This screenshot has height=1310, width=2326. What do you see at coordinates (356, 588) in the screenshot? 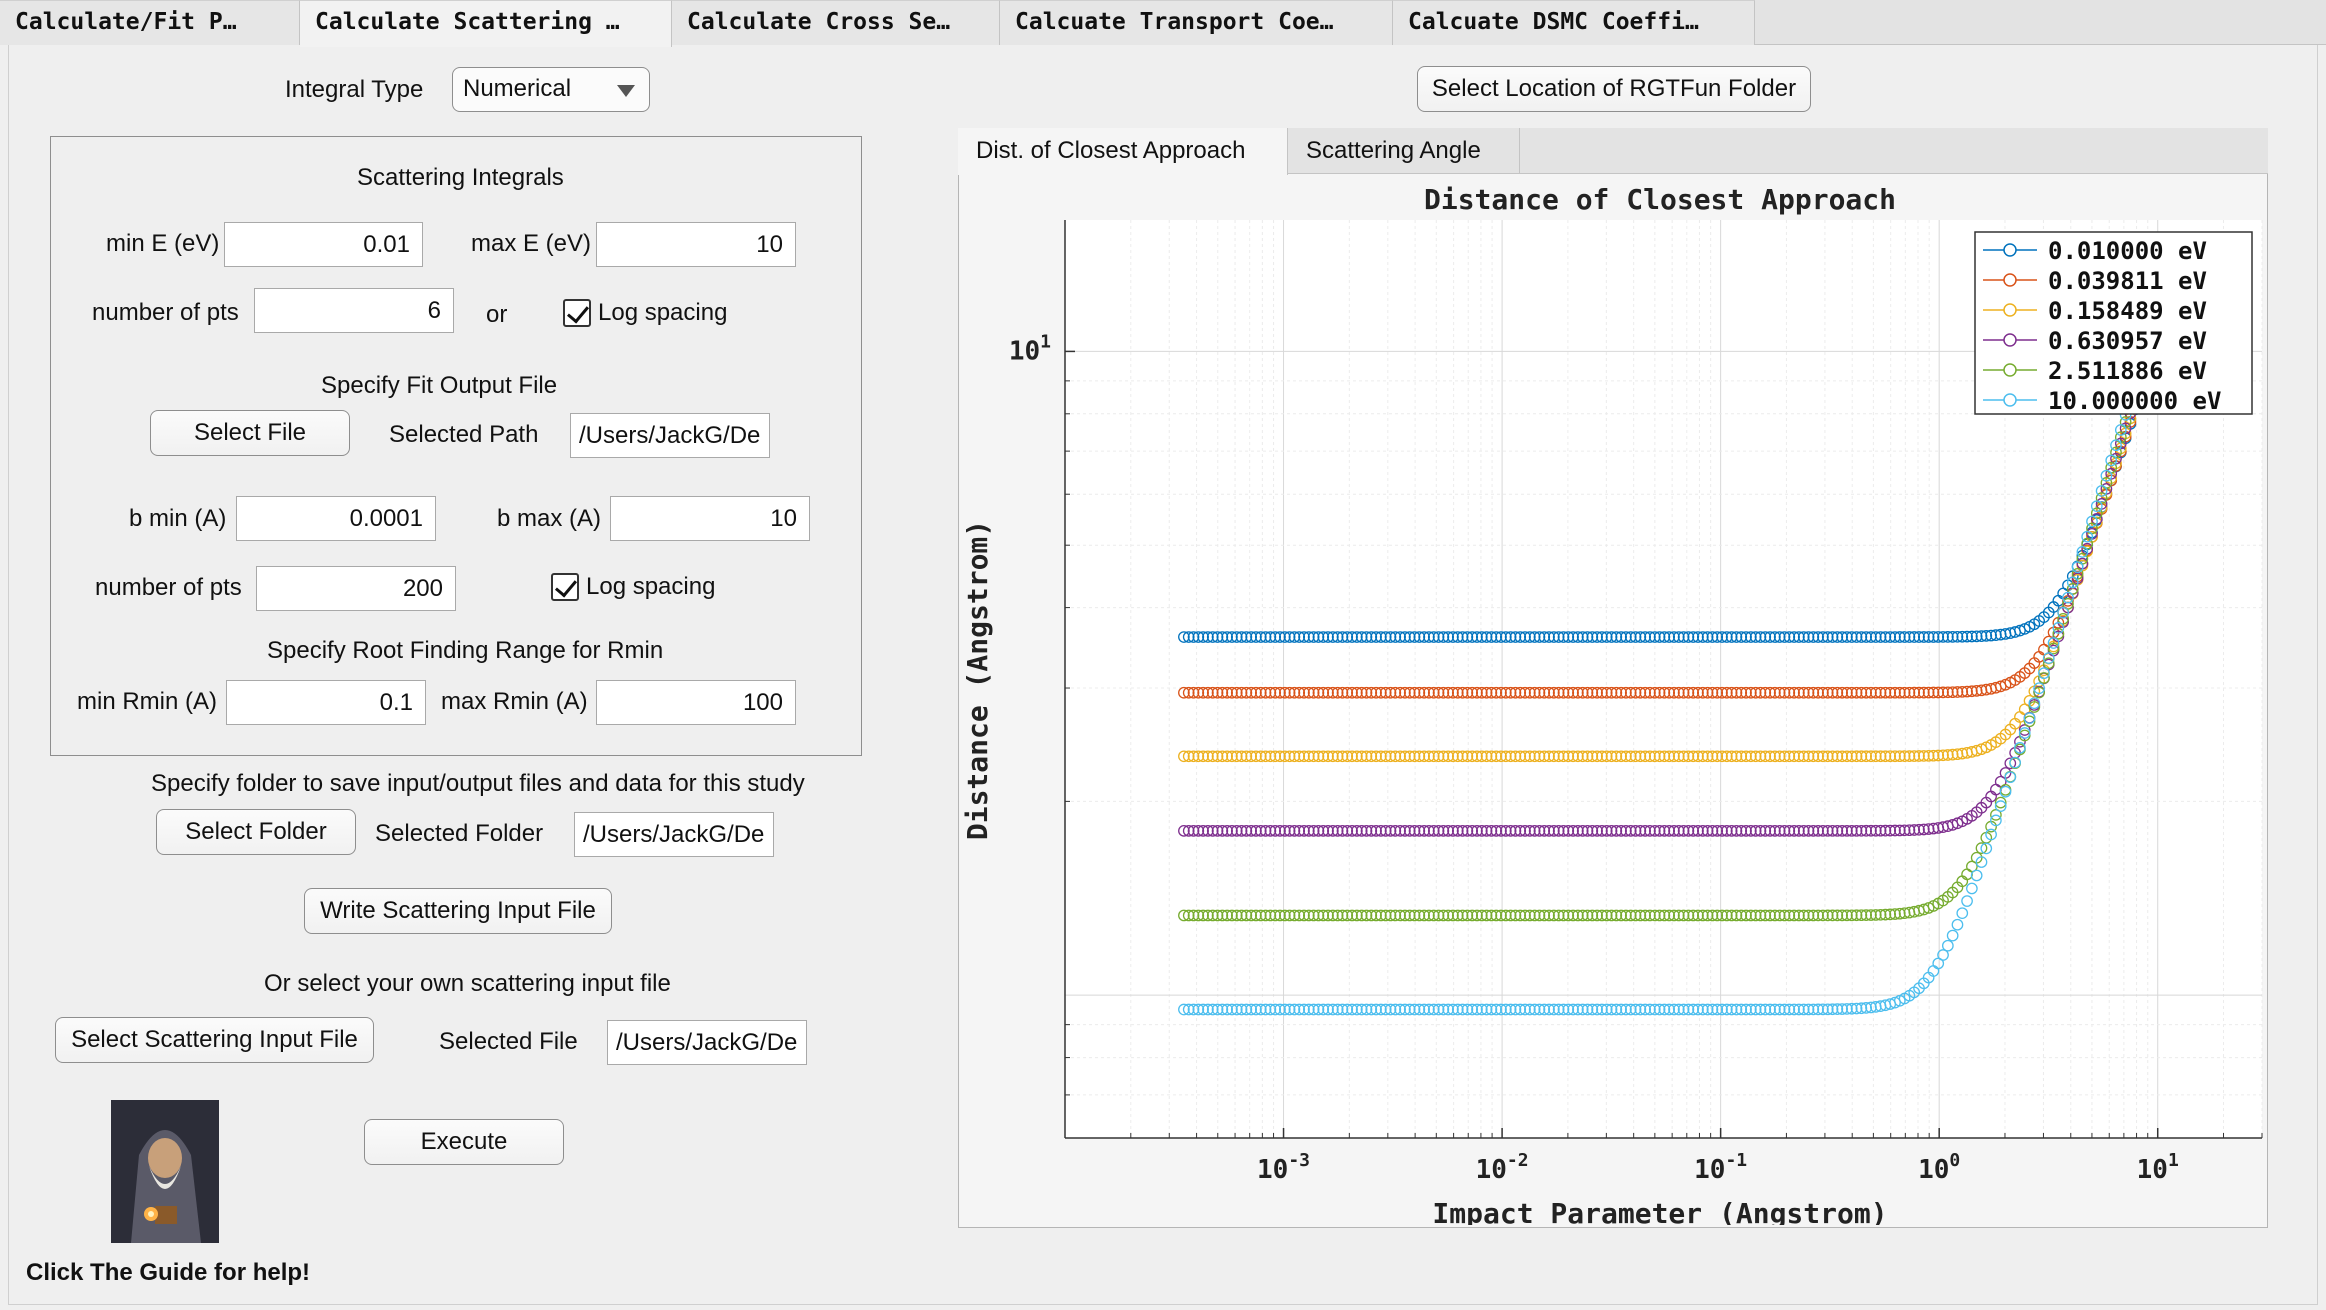
I see `number-of-pts-2-field: 200` at bounding box center [356, 588].